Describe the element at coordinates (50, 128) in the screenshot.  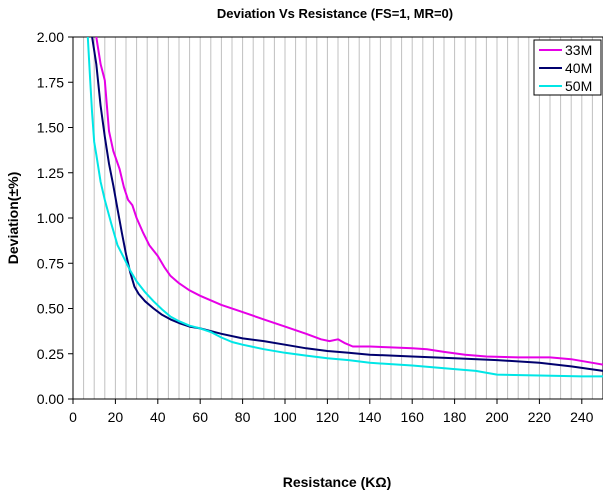
I see `y-tick-label: 1.50` at that location.